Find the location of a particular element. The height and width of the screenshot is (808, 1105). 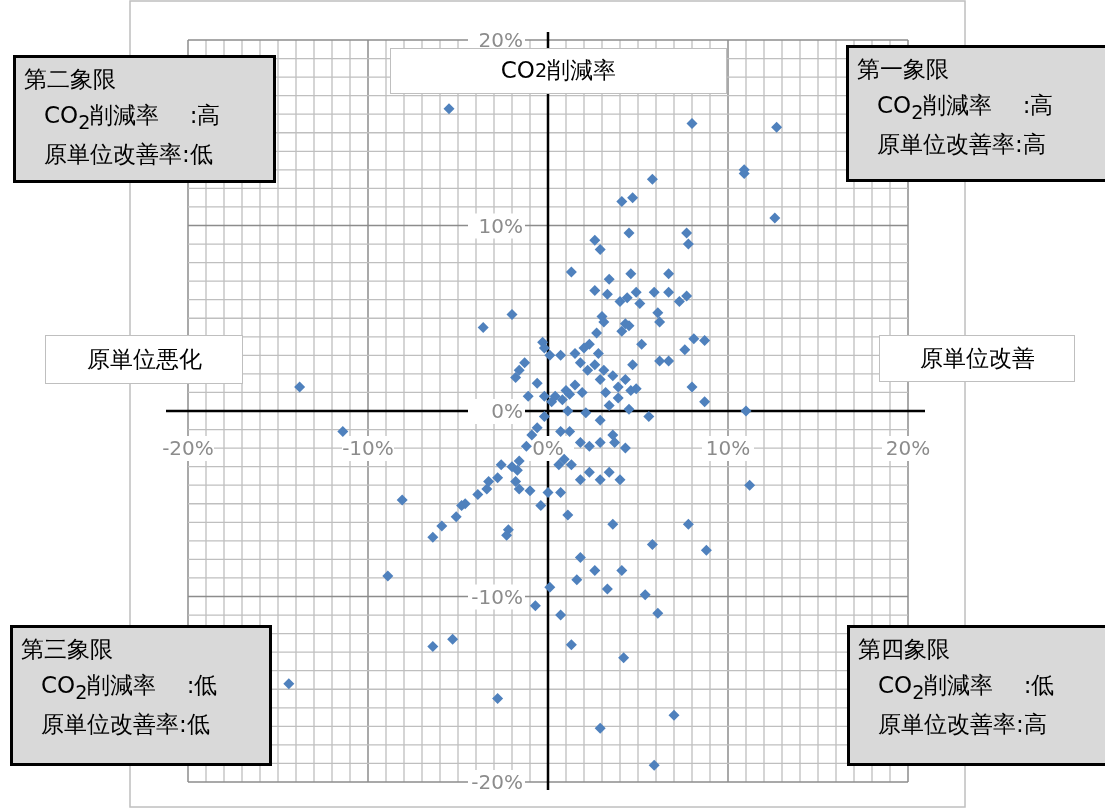

y-tick-label: 10% is located at coordinates (500, 225).